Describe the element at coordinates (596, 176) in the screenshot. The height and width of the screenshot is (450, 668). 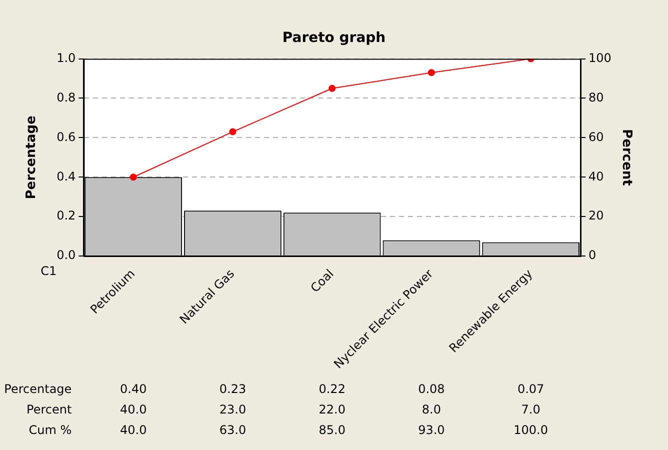
I see `y2-tick-label: 40` at that location.